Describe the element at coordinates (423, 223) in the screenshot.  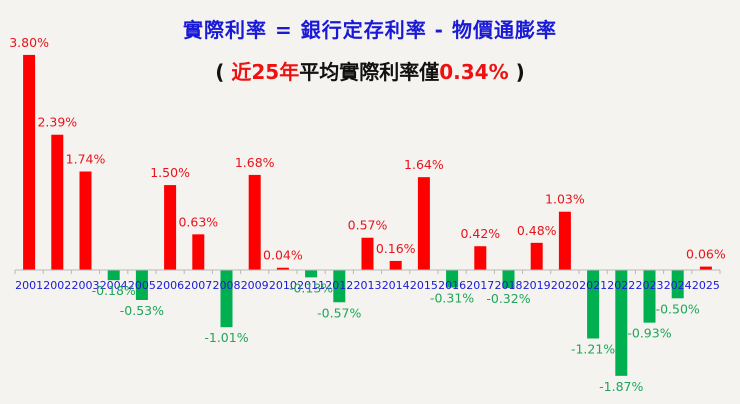
I see `bar-2015` at that location.